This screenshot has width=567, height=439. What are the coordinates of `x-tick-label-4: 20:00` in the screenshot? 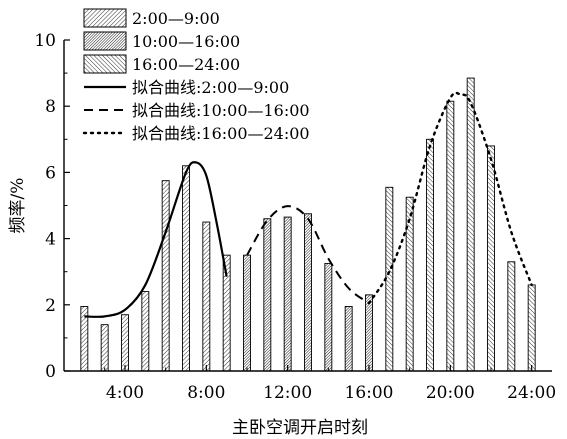 It's located at (450, 393).